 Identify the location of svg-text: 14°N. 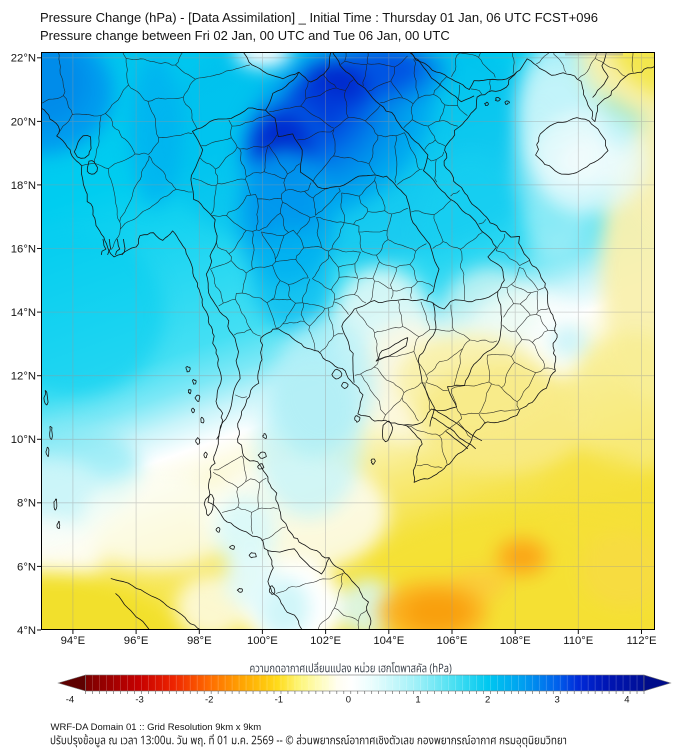
(23, 313).